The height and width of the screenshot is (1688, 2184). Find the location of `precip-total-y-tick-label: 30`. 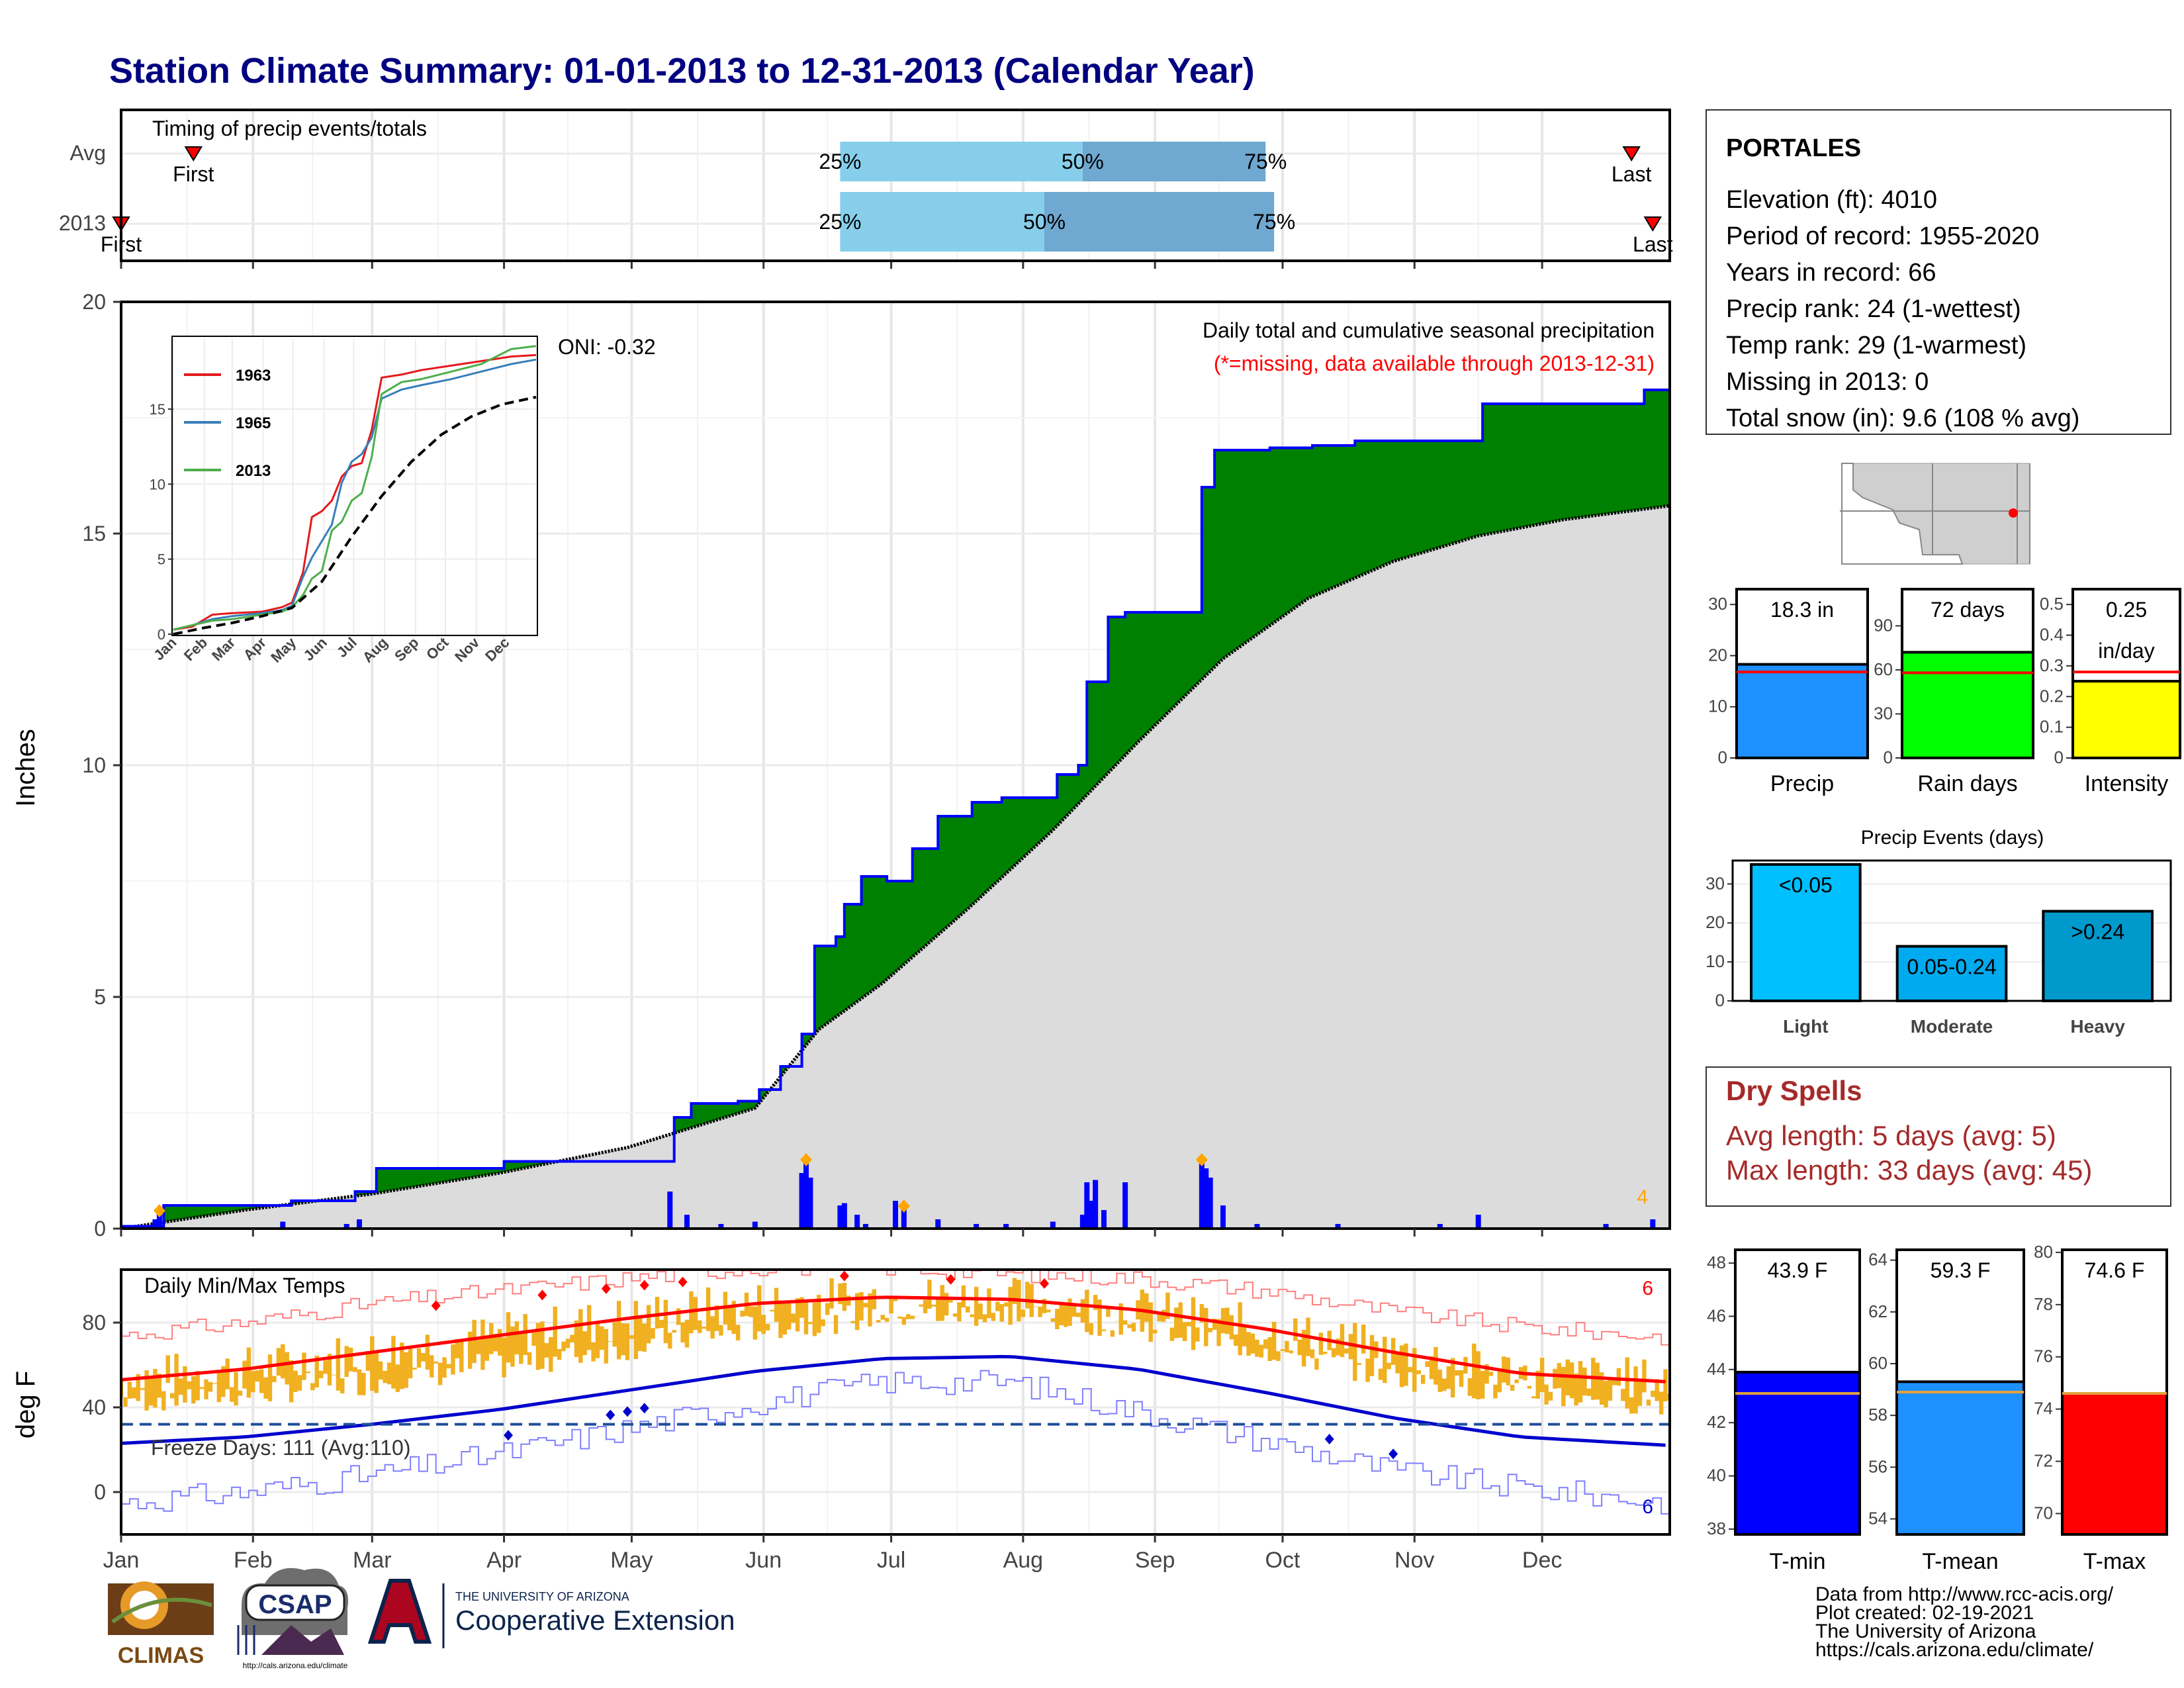

precip-total-y-tick-label: 30 is located at coordinates (1718, 604).